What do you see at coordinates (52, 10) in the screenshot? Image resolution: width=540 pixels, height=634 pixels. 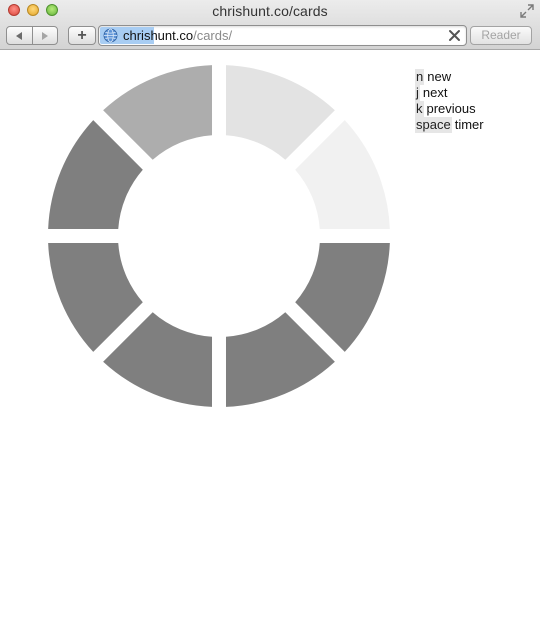 I see `zoom-window-button` at bounding box center [52, 10].